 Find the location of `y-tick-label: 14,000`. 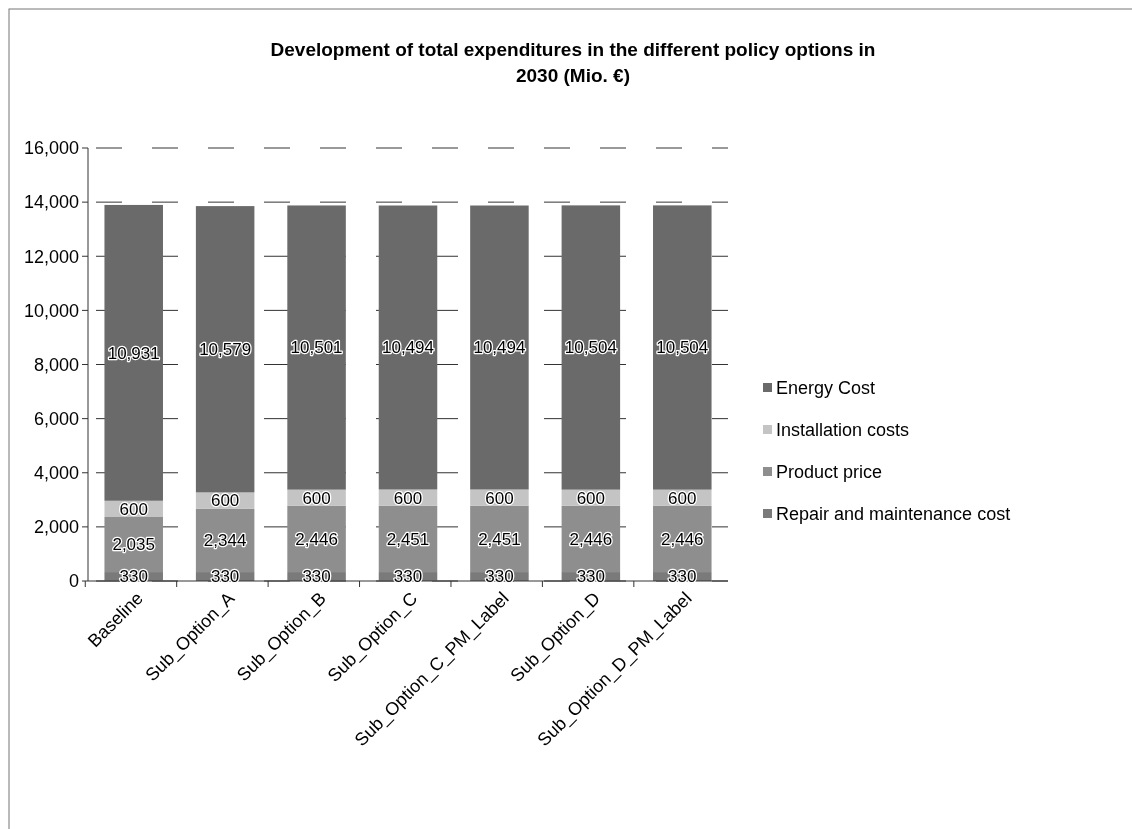

y-tick-label: 14,000 is located at coordinates (51, 202).